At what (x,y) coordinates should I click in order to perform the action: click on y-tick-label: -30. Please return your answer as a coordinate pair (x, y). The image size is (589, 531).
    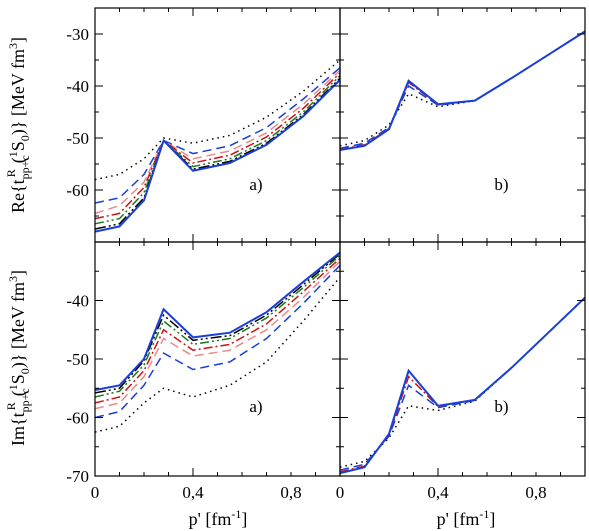
    Looking at the image, I should click on (77, 34).